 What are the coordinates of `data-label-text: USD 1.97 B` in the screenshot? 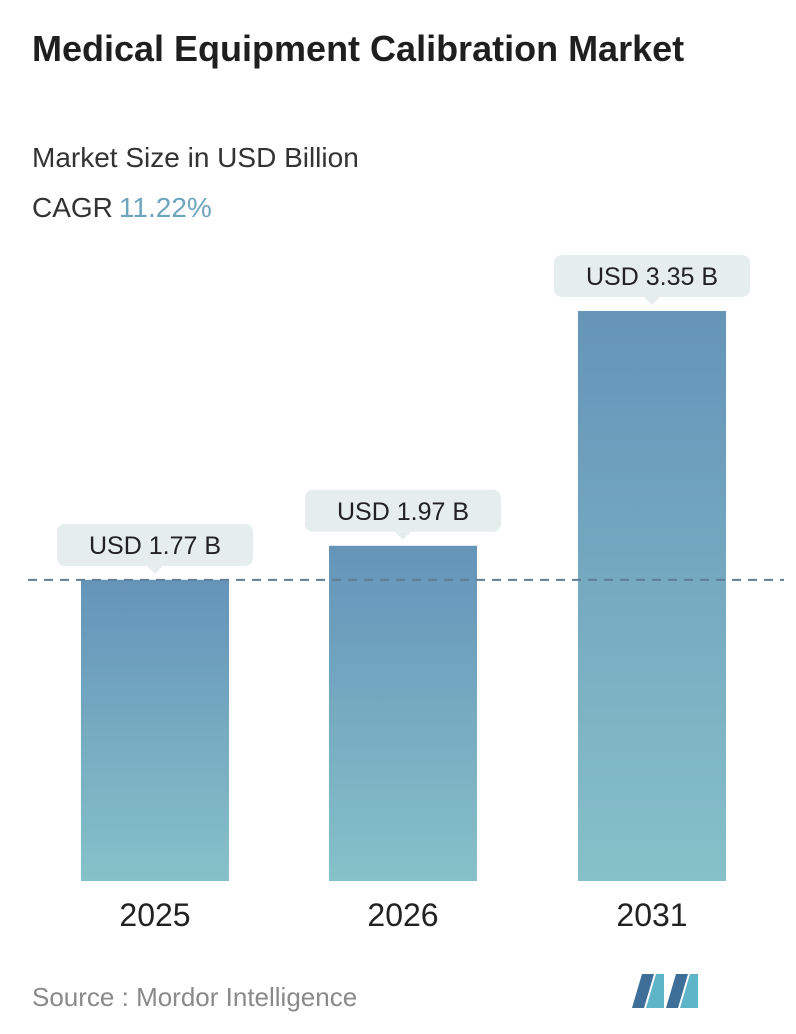 It's located at (403, 512).